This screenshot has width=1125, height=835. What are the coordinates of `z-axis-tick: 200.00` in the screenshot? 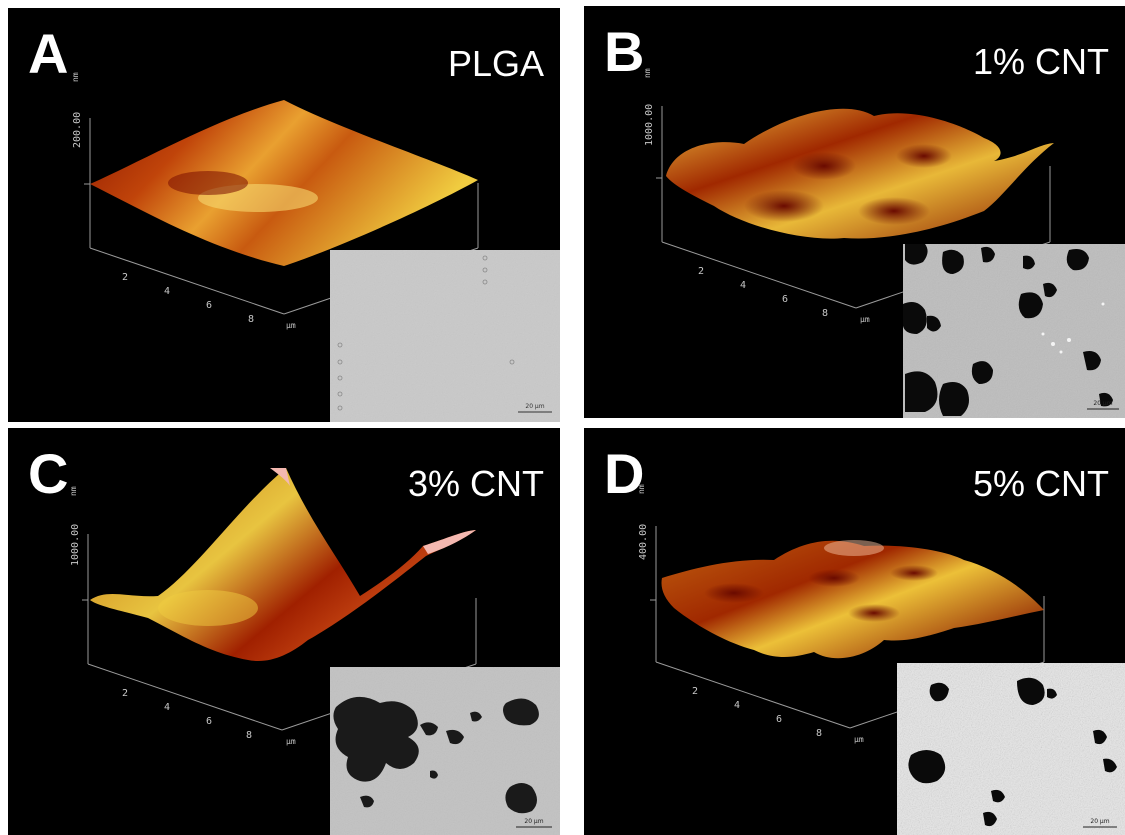 It's located at (77, 130).